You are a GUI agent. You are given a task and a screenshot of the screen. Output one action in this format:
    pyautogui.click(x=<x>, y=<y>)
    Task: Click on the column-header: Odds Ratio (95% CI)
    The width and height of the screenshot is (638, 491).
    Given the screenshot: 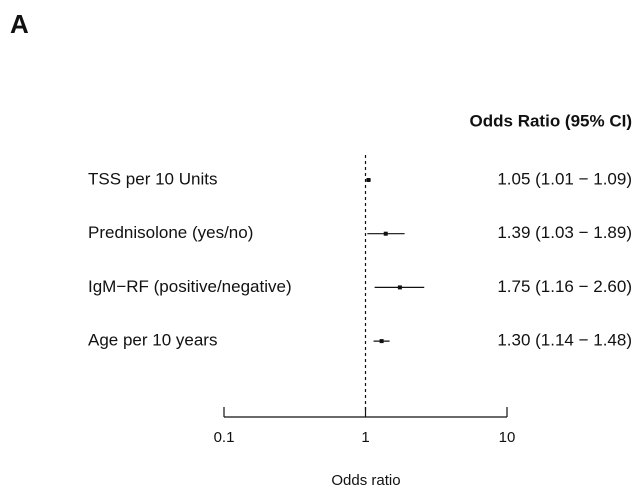 What is the action you would take?
    pyautogui.click(x=551, y=120)
    